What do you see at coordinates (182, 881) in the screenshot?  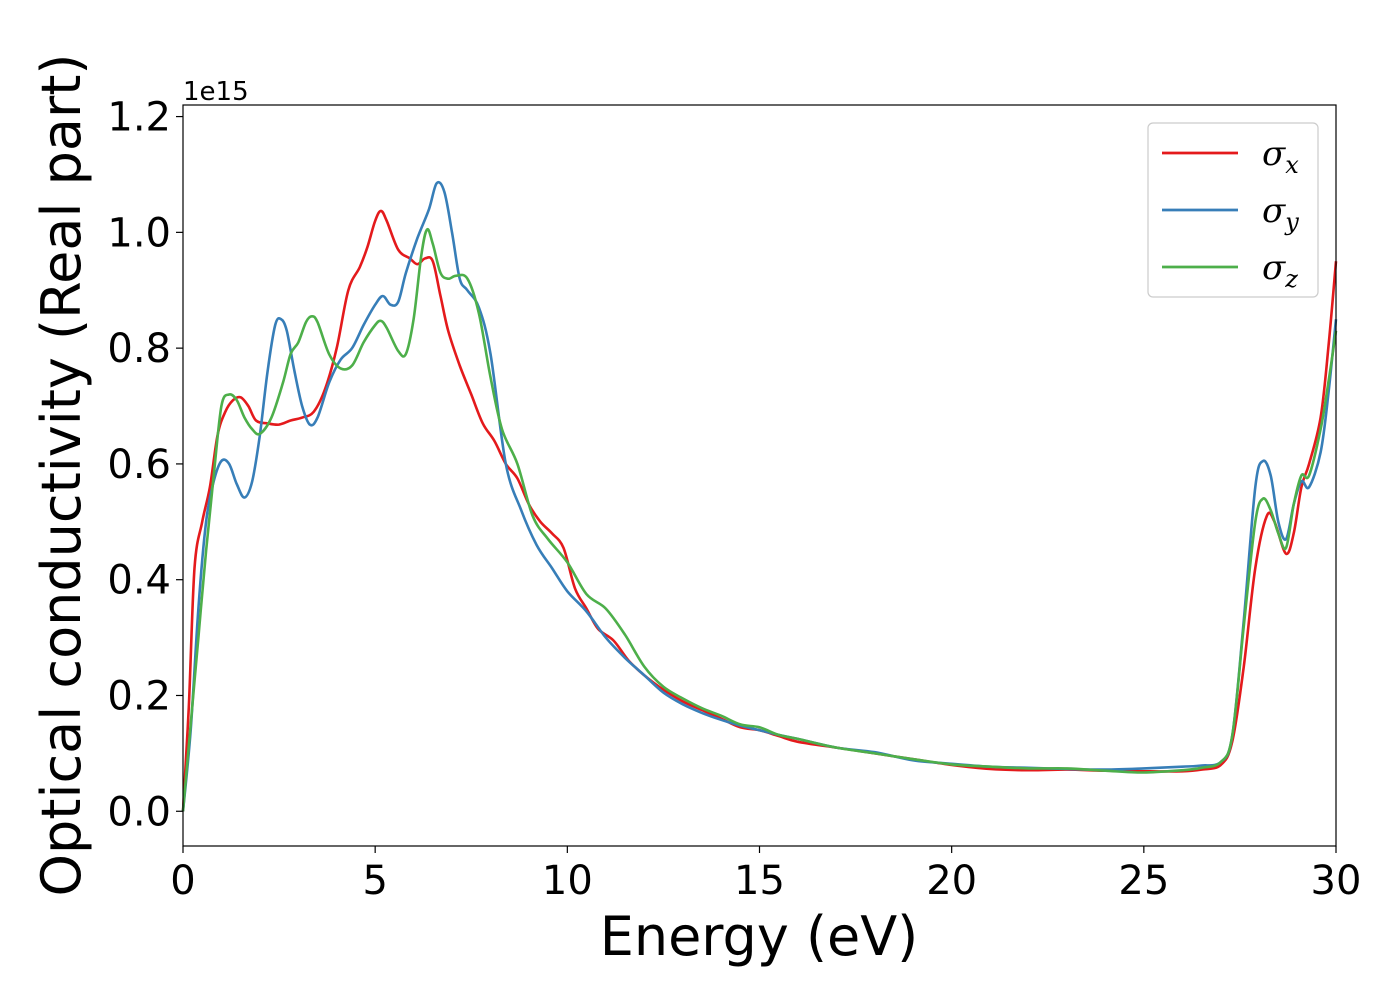 I see `x-tick-label: 0` at bounding box center [182, 881].